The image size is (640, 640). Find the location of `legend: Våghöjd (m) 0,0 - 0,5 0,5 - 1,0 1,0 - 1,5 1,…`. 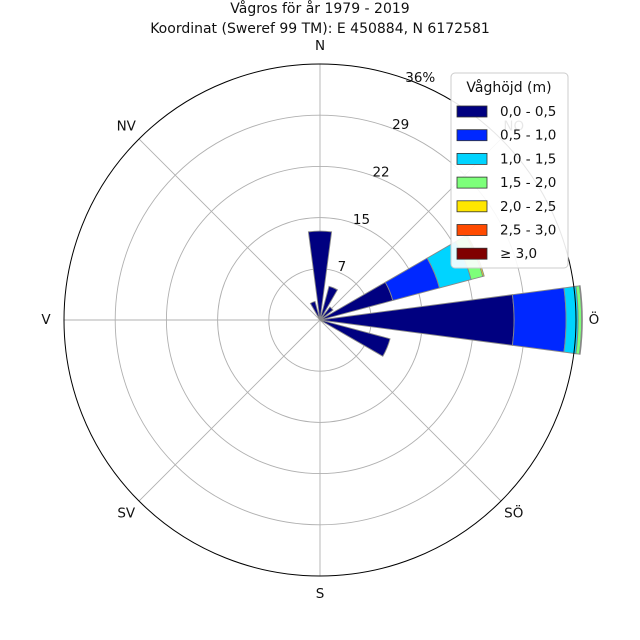

legend: Våghöjd (m) 0,0 - 0,5 0,5 - 1,0 1,0 - 1,5 1,… is located at coordinates (509, 170).